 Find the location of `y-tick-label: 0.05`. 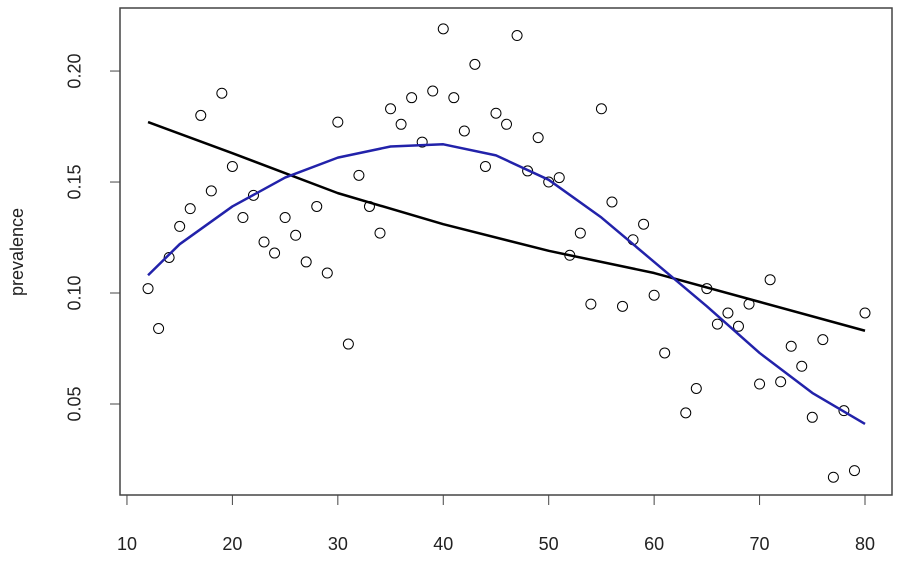

y-tick-label: 0.05 is located at coordinates (75, 403).